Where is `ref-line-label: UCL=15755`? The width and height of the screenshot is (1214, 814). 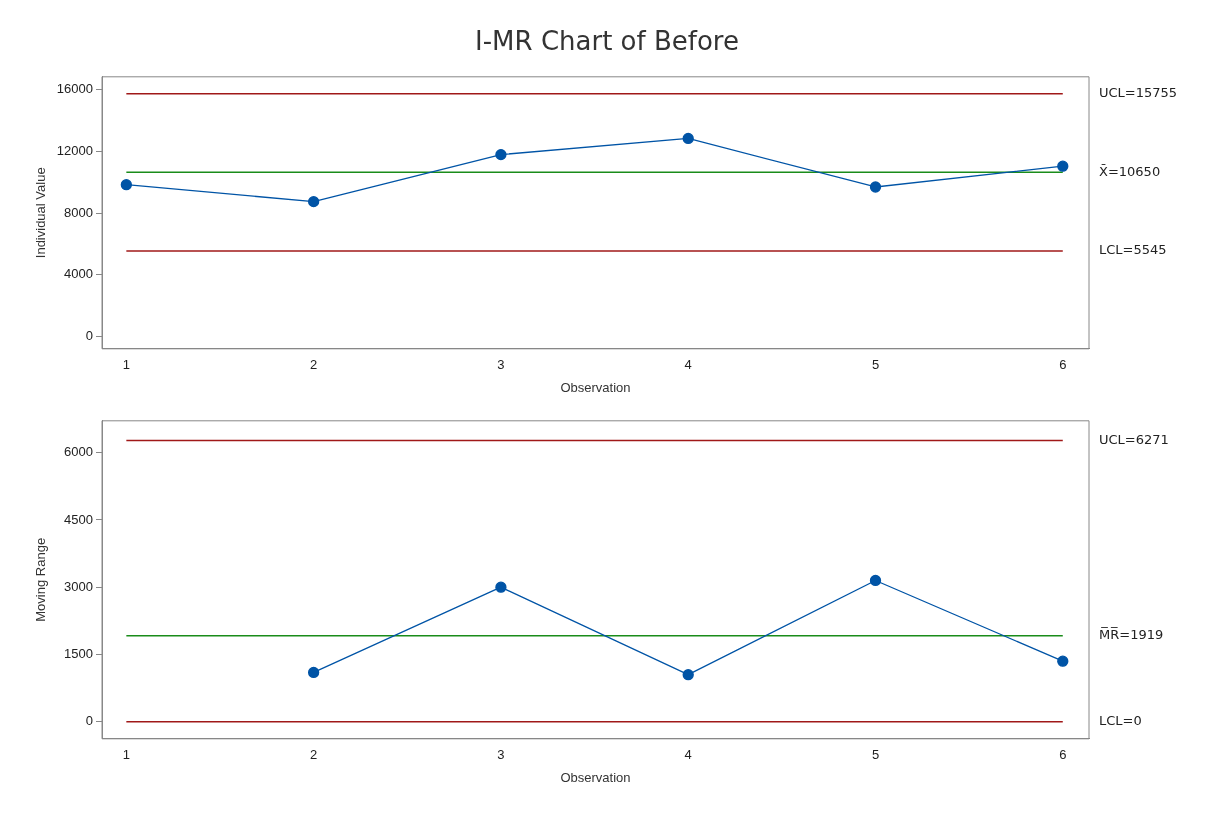
ref-line-label: UCL=15755 is located at coordinates (1138, 93).